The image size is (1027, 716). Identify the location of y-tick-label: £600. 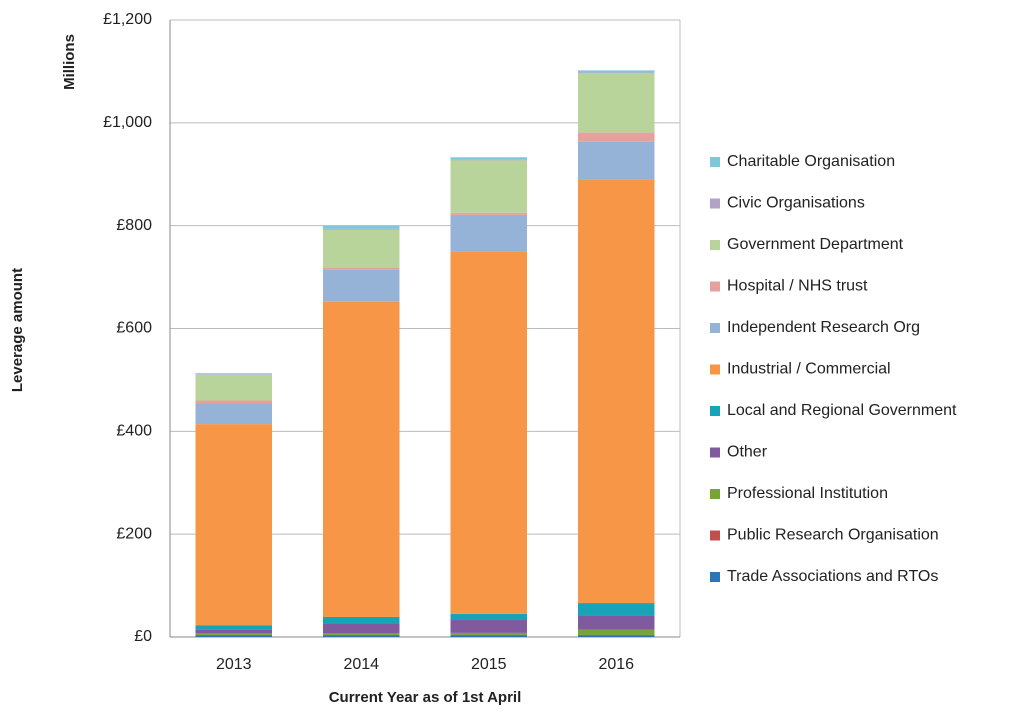
(134, 328).